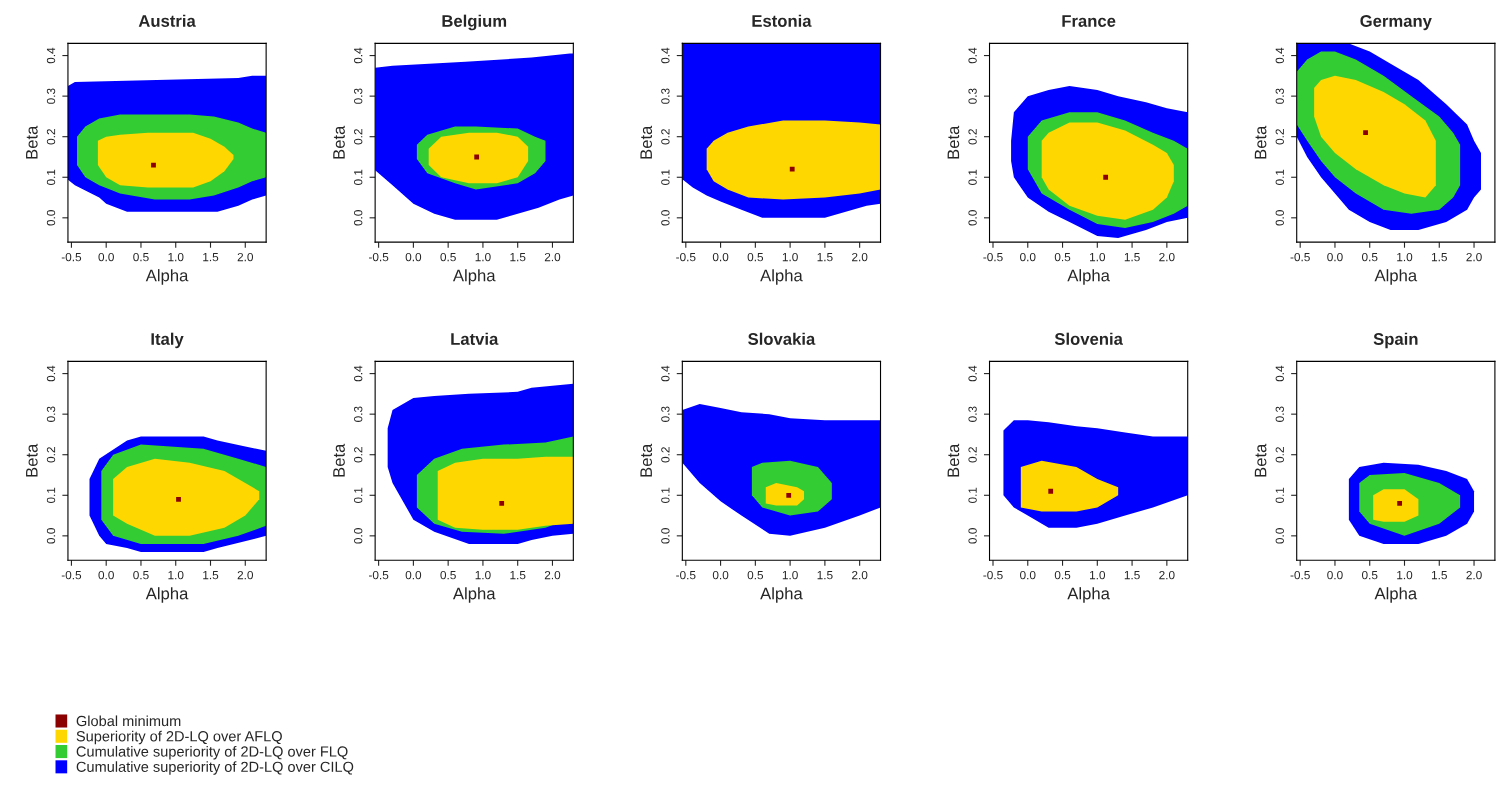  What do you see at coordinates (128, 721) in the screenshot?
I see `legend-label: Global minimum` at bounding box center [128, 721].